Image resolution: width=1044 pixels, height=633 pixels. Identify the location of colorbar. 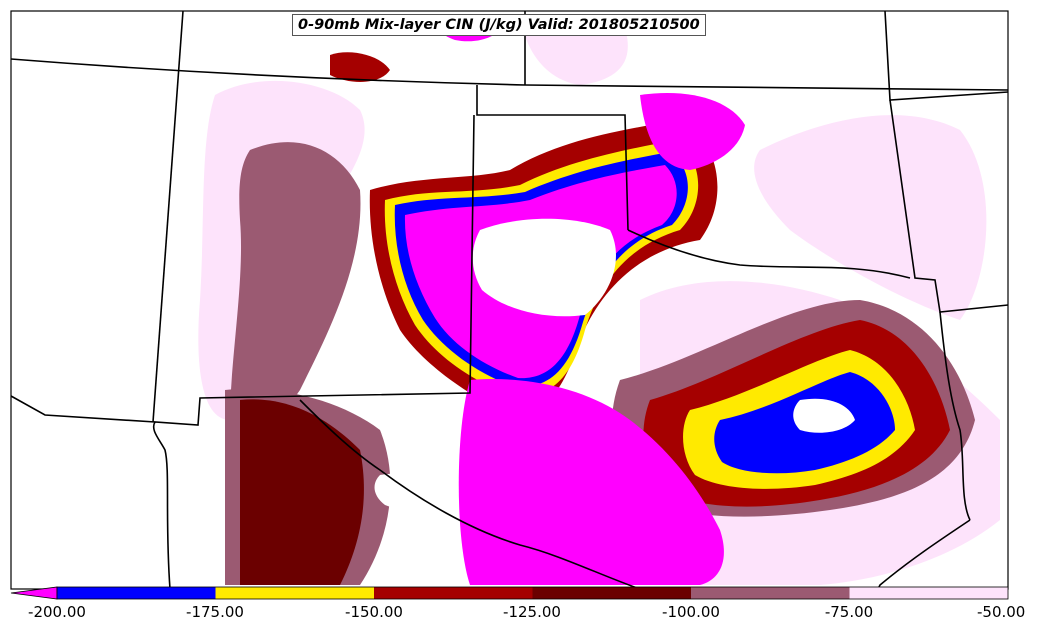
(509, 593).